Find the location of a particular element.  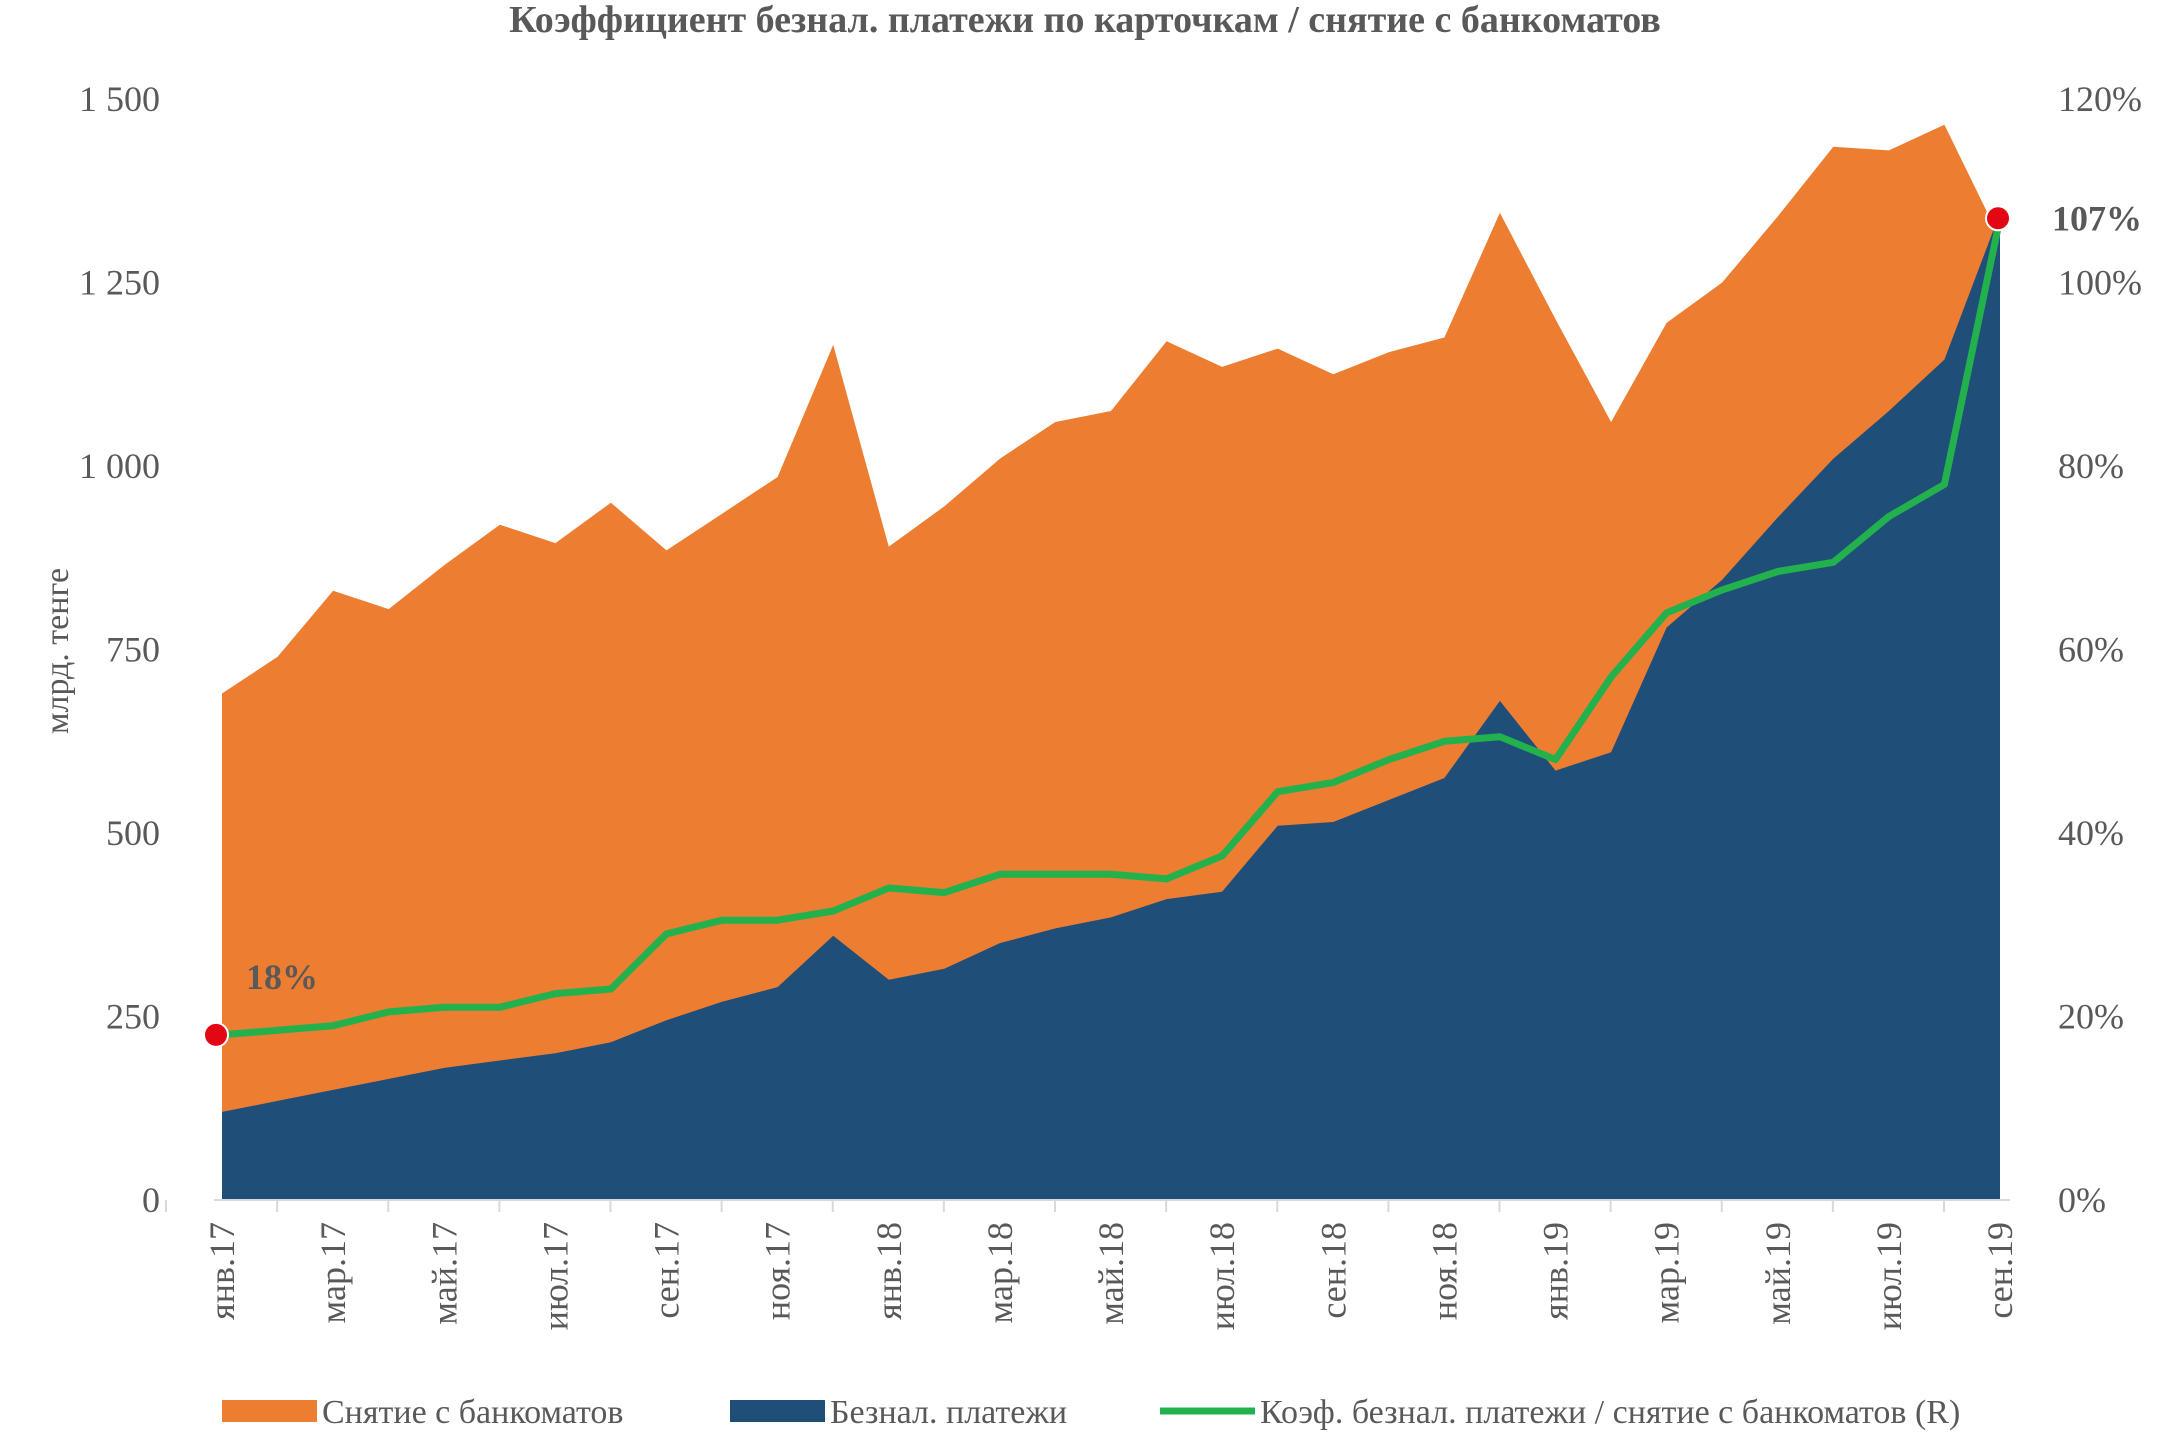

y-axis-label: млрд. тенге is located at coordinates (57, 651).